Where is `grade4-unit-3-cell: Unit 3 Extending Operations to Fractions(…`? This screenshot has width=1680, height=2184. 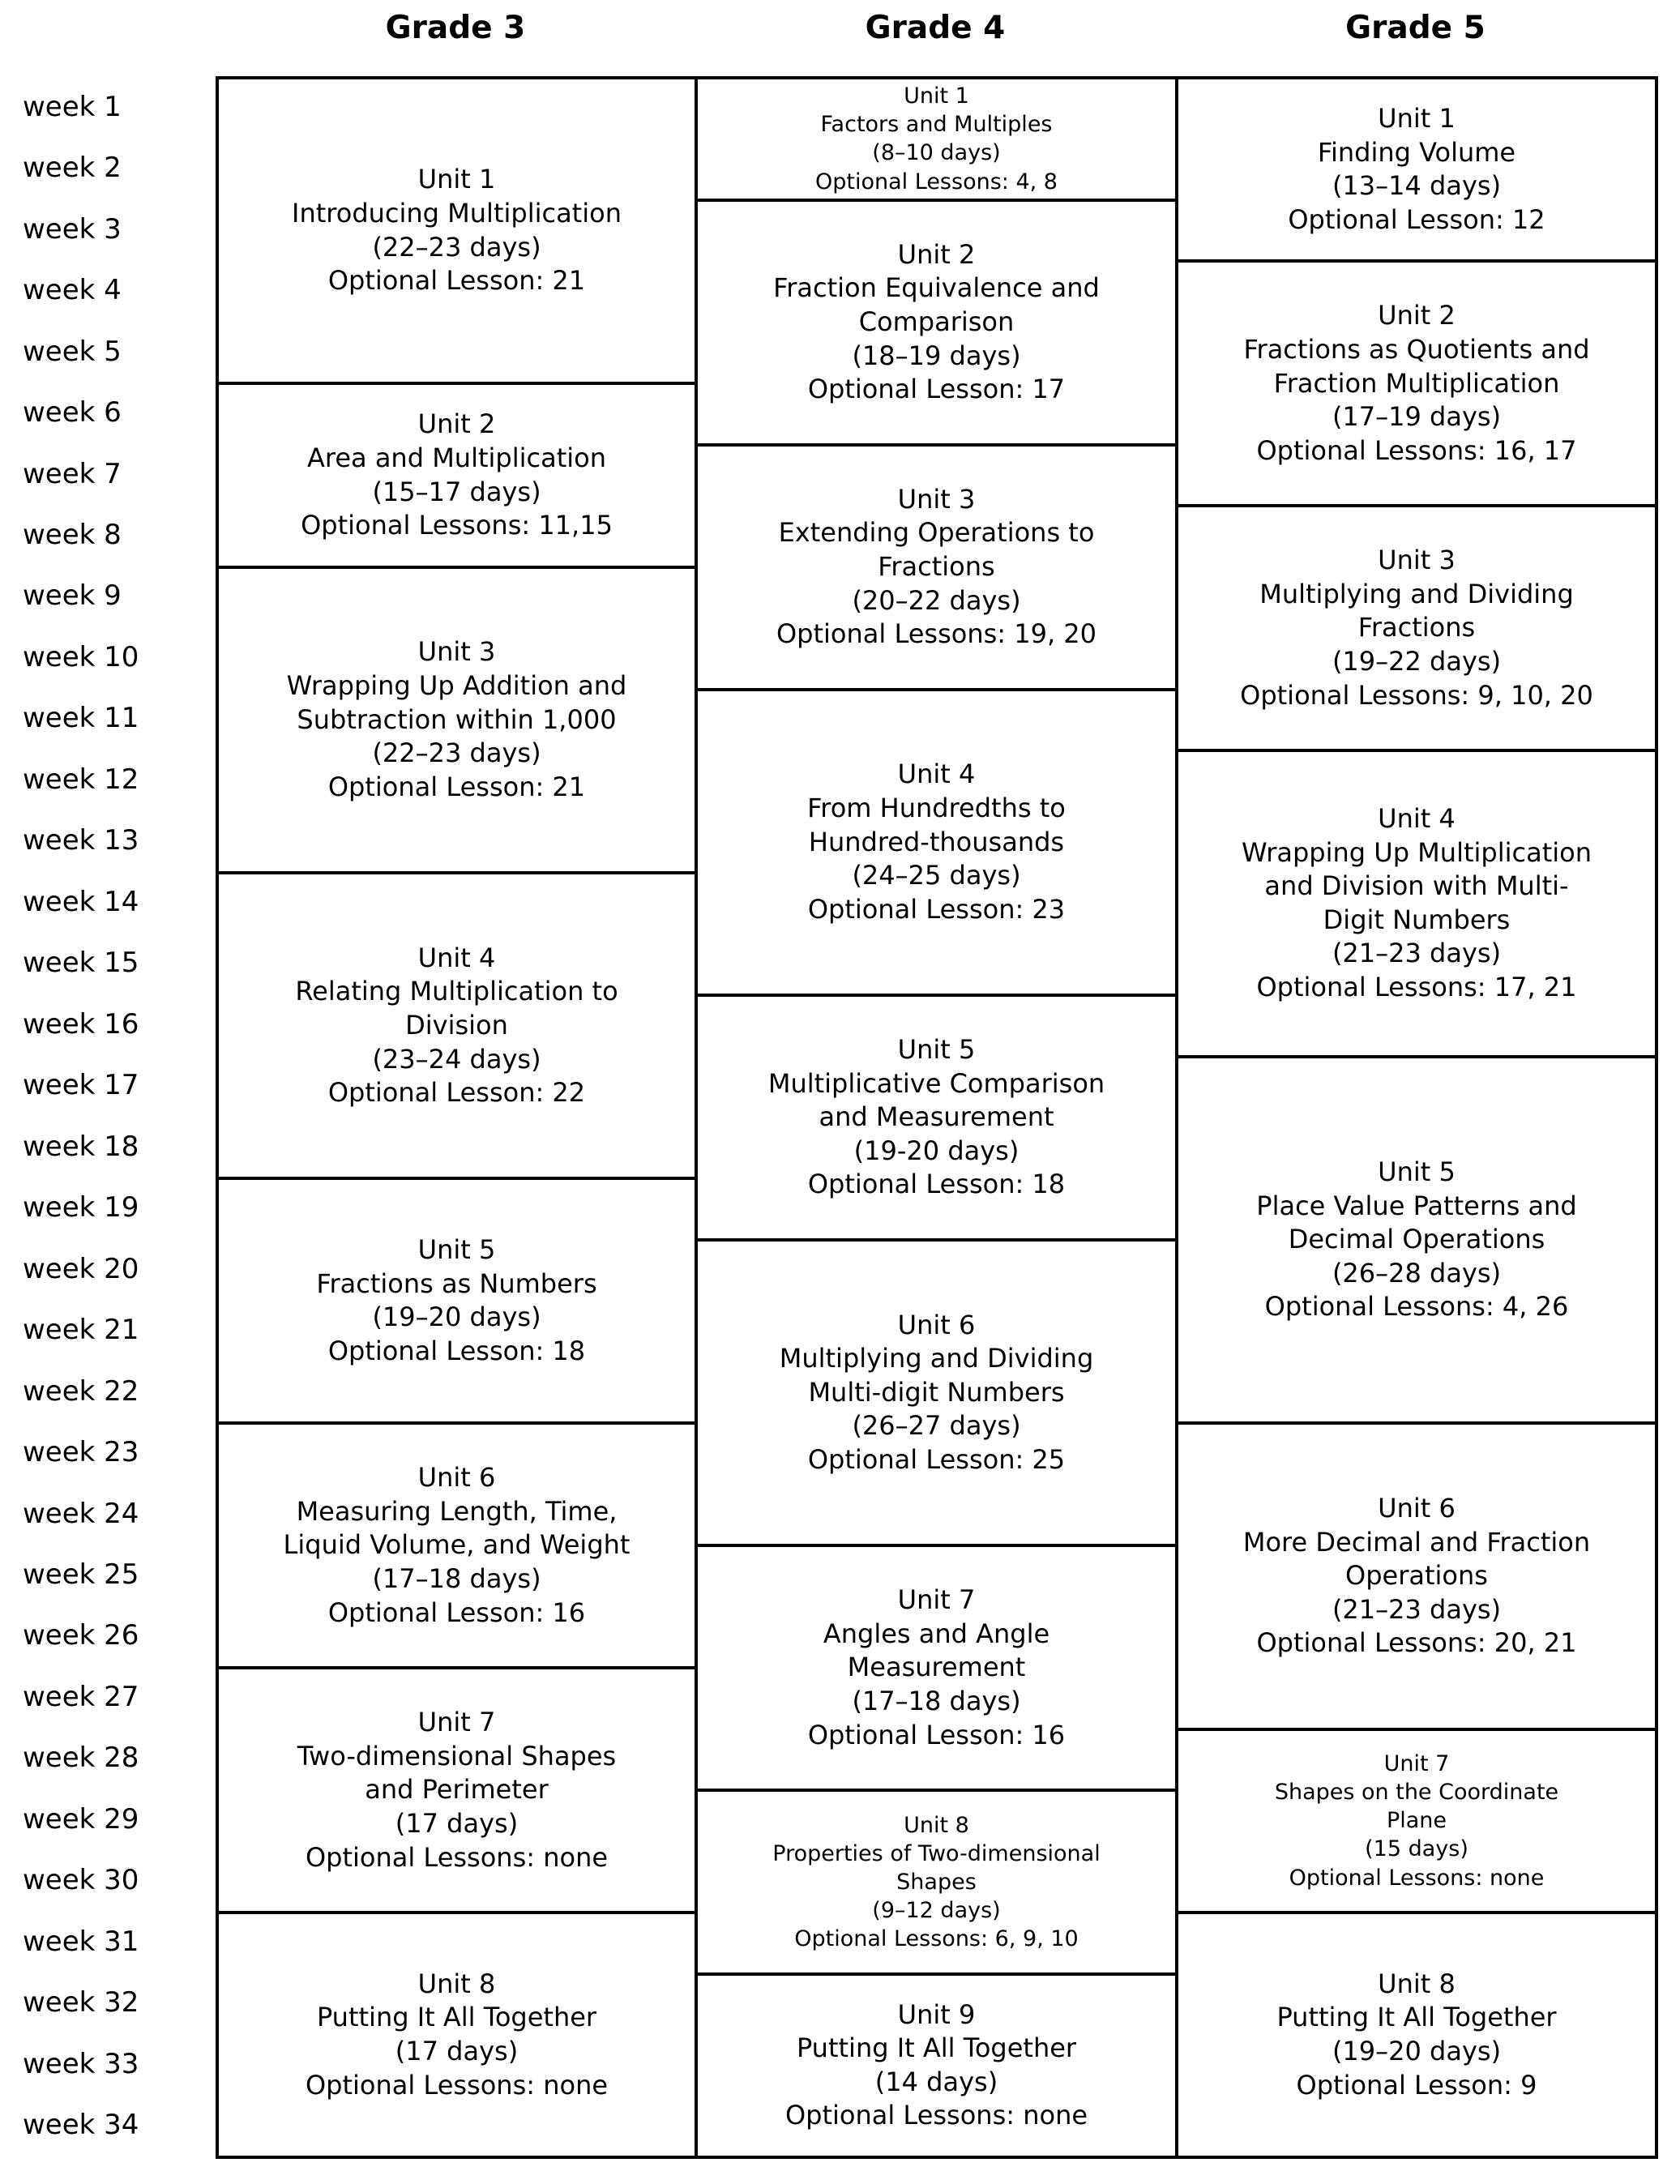
grade4-unit-3-cell: Unit 3 Extending Operations to Fractions(… is located at coordinates (936, 566).